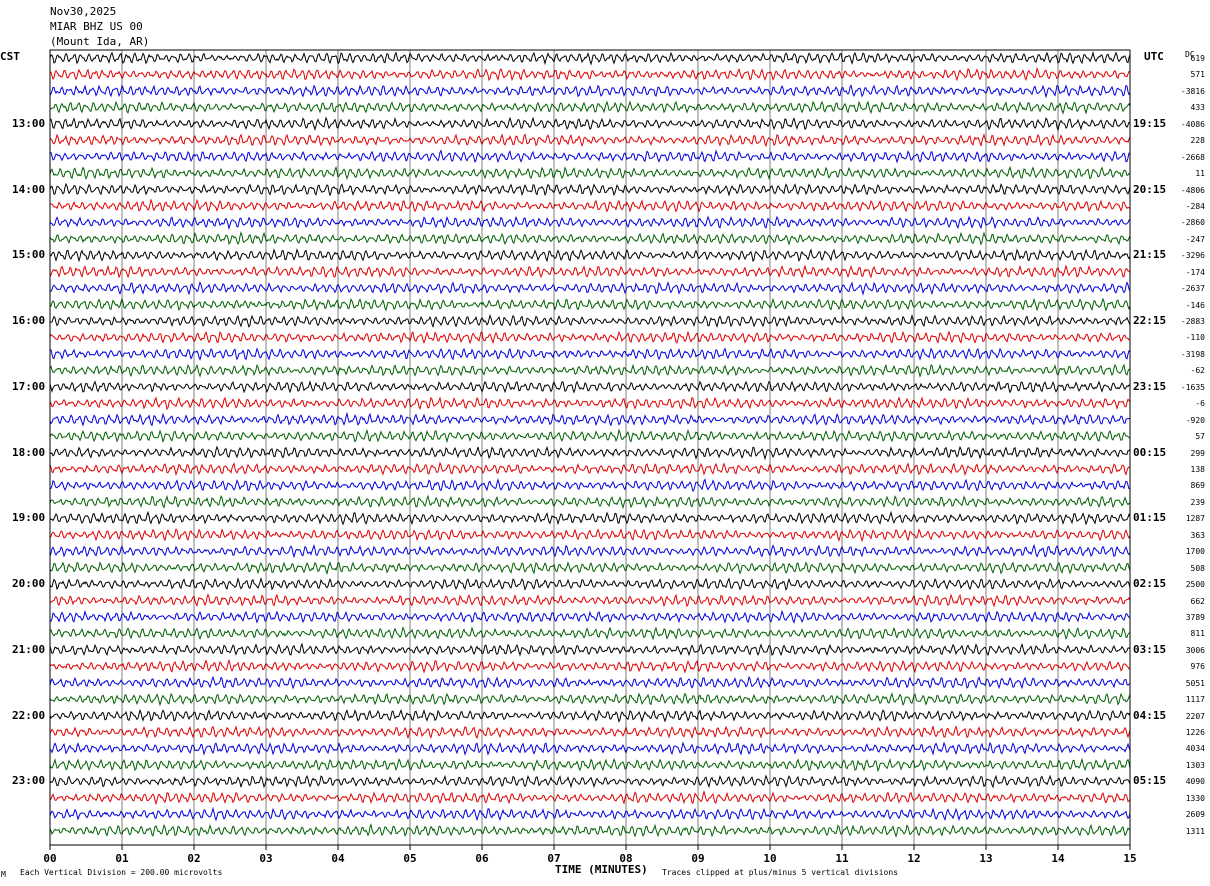 This screenshot has height=886, width=1210. What do you see at coordinates (3, 874) in the screenshot?
I see `corner-mark: M` at bounding box center [3, 874].